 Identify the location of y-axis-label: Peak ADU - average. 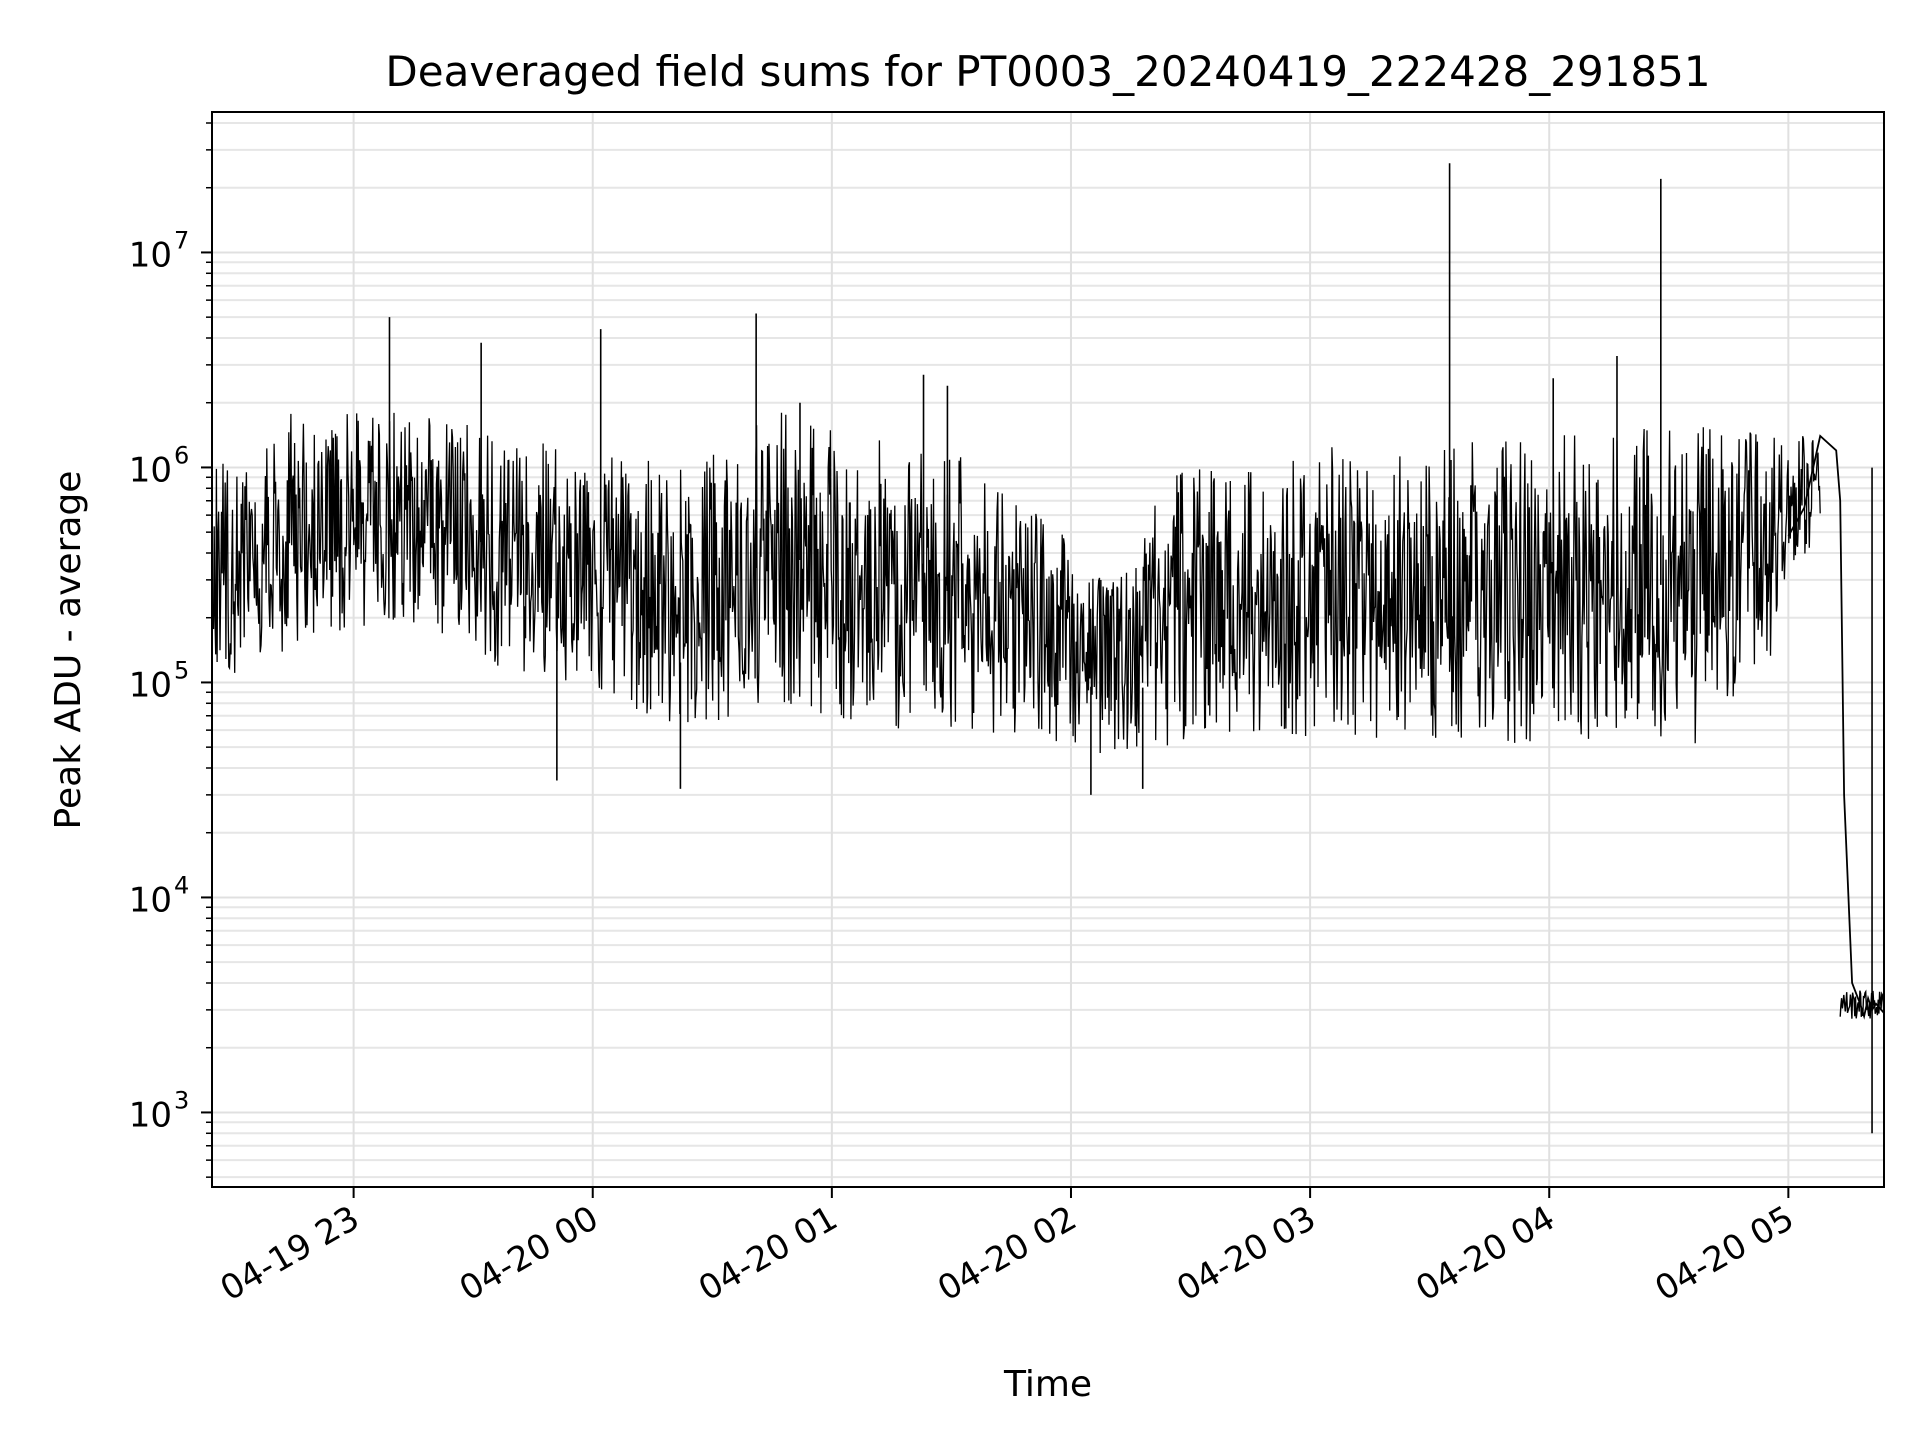
(68, 650).